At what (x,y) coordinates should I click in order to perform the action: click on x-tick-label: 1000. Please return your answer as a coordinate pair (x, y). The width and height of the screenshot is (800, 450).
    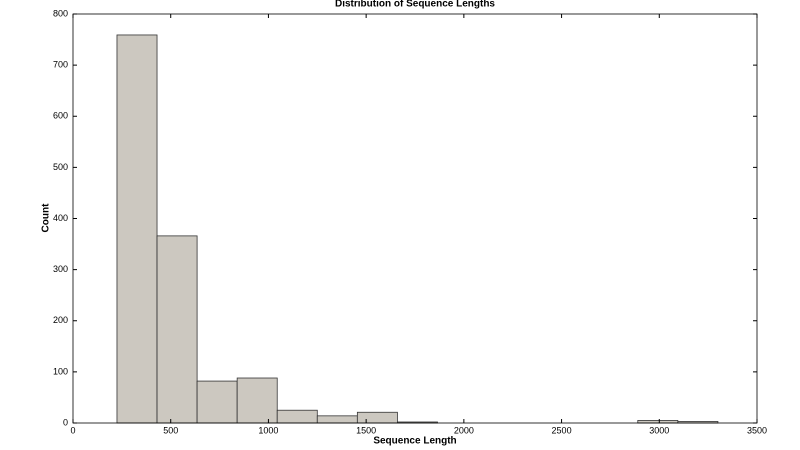
    Looking at the image, I should click on (268, 430).